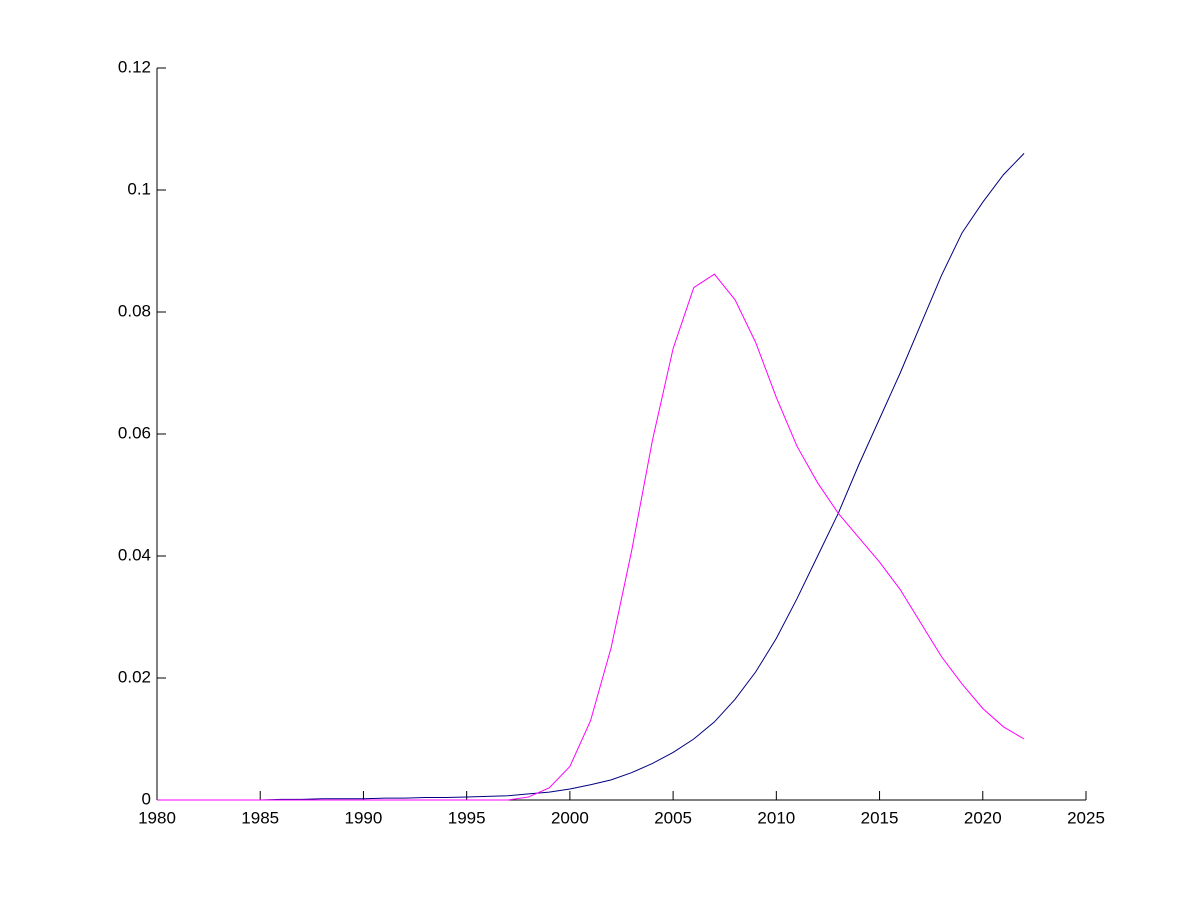  I want to click on x-tick-label: 2015, so click(880, 817).